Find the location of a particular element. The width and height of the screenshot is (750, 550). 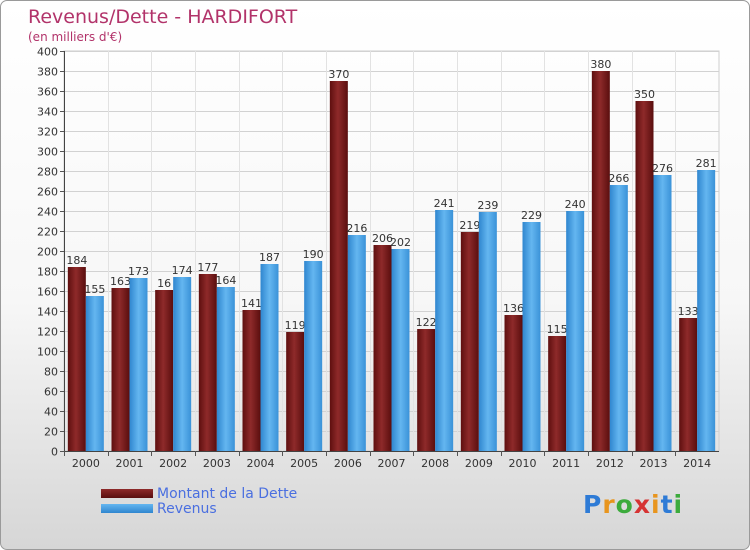

data-label-revenus: 229 is located at coordinates (531, 215).